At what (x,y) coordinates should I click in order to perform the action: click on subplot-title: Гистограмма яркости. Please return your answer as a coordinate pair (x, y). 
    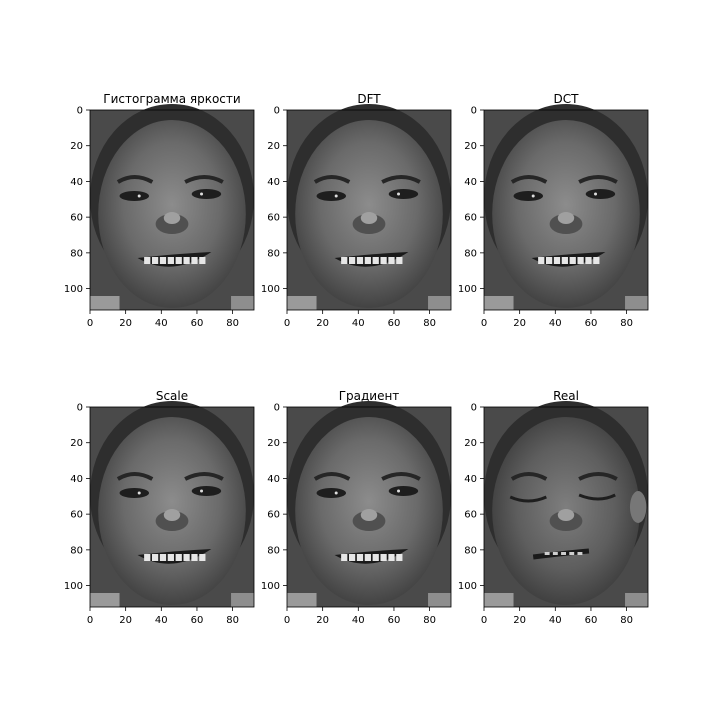
    Looking at the image, I should click on (171, 99).